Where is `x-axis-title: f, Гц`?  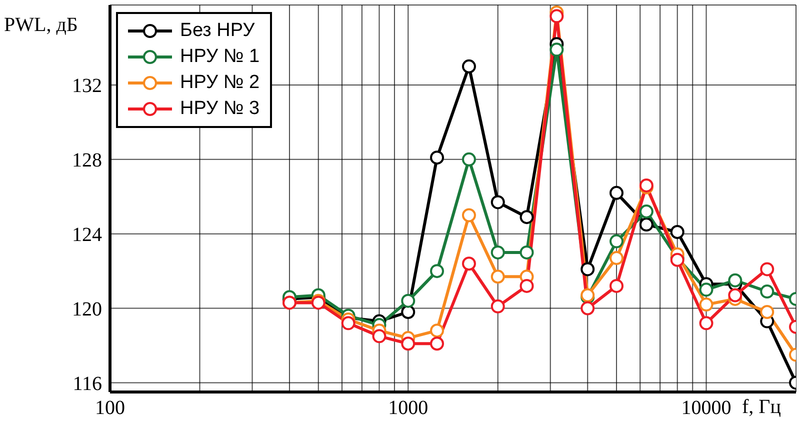 x-axis-title: f, Гц is located at coordinates (761, 407).